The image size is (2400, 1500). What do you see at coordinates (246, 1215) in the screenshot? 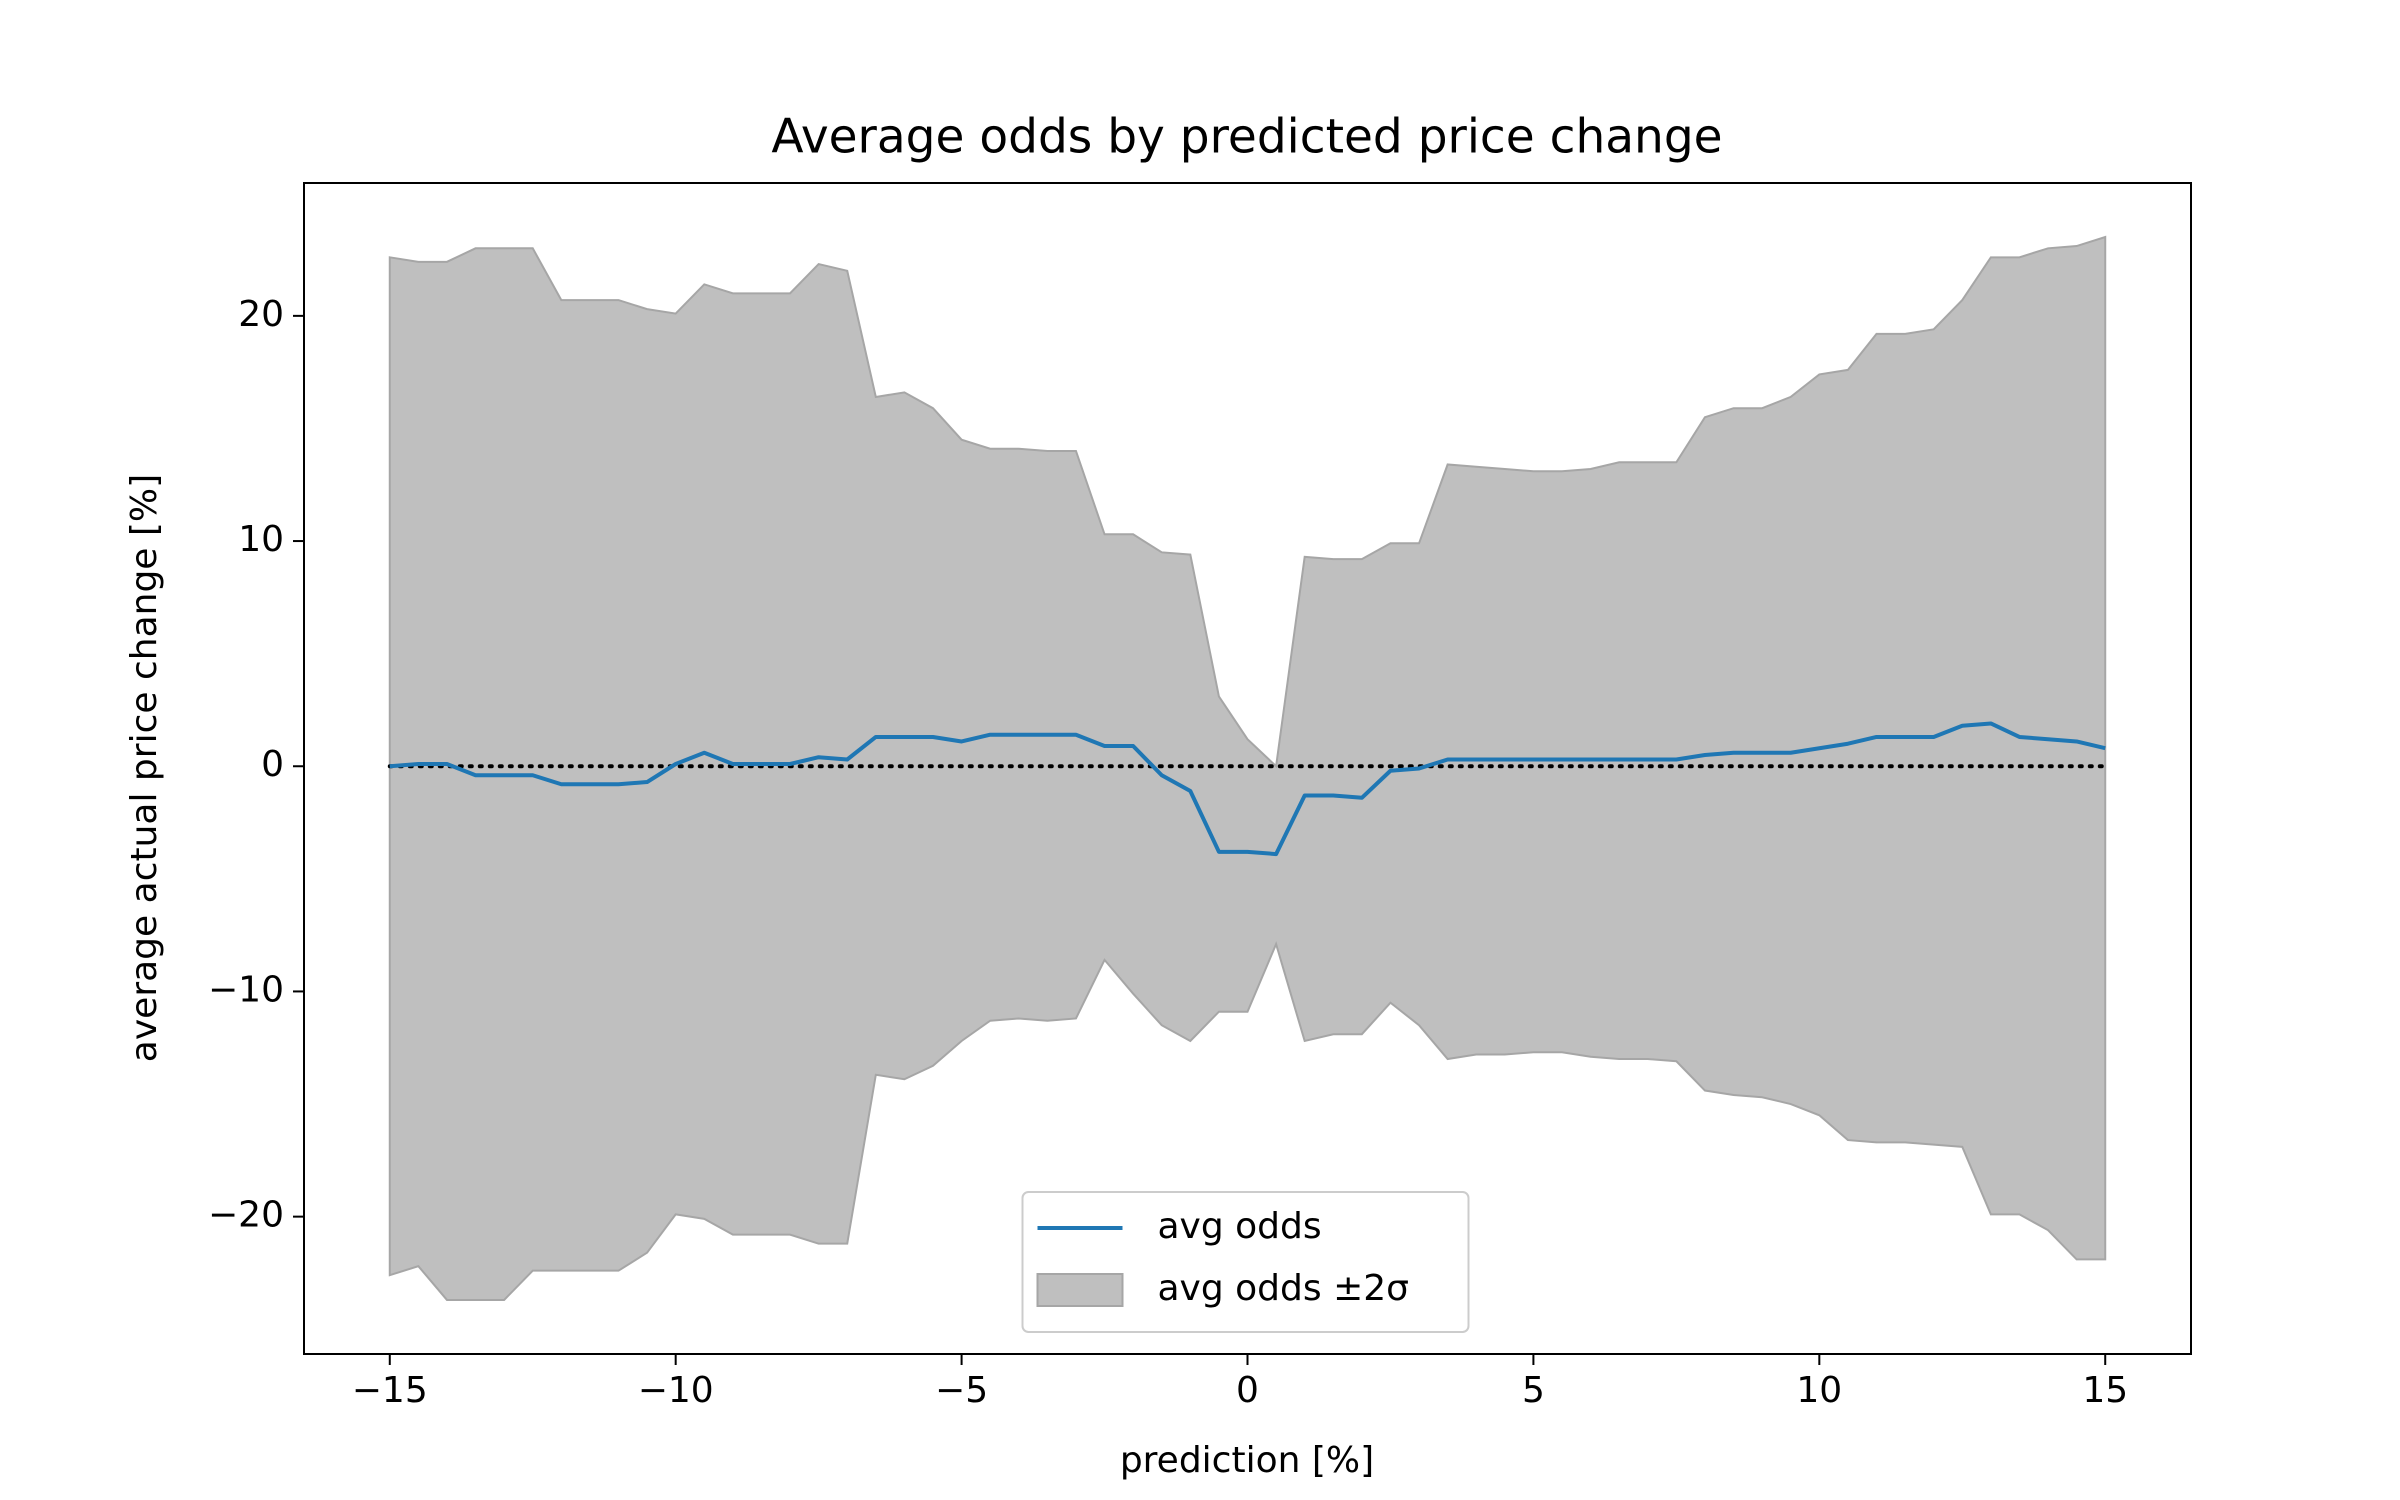
I see `y-tick-label: −20` at bounding box center [246, 1215].